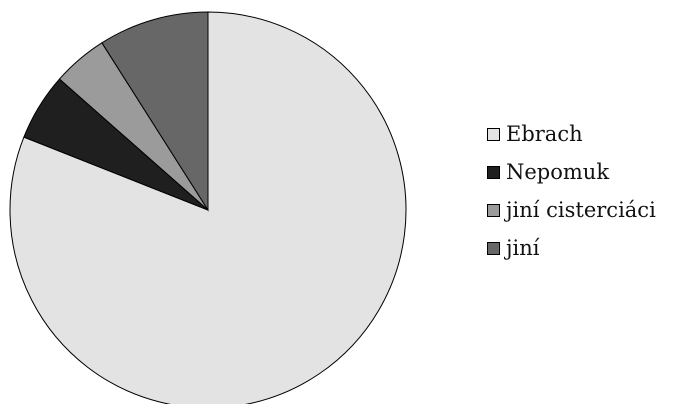 The image size is (693, 404). I want to click on legend-item-jini: jiní, so click(587, 248).